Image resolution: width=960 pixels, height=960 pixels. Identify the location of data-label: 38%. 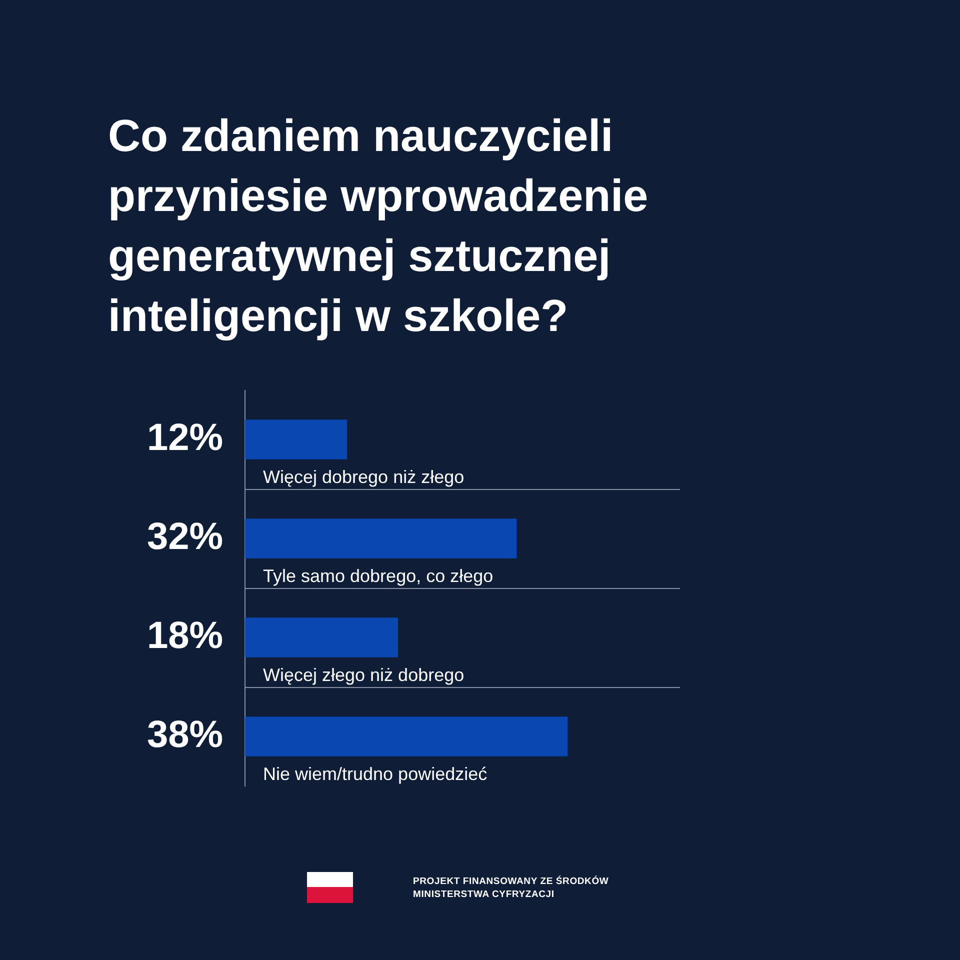
(184, 735).